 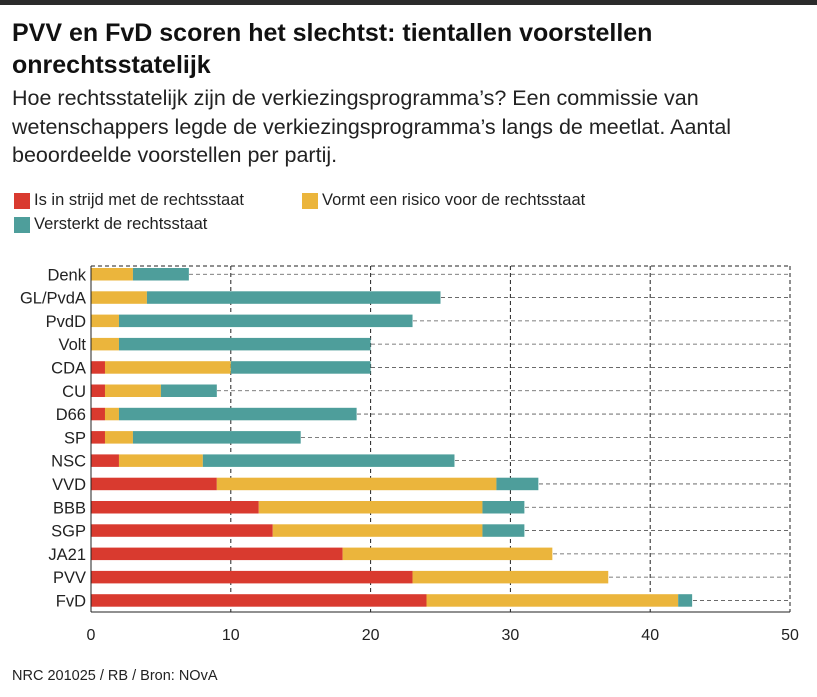 I want to click on source-note: NRC 201025 / RB / Bron: NOvA, so click(x=115, y=676).